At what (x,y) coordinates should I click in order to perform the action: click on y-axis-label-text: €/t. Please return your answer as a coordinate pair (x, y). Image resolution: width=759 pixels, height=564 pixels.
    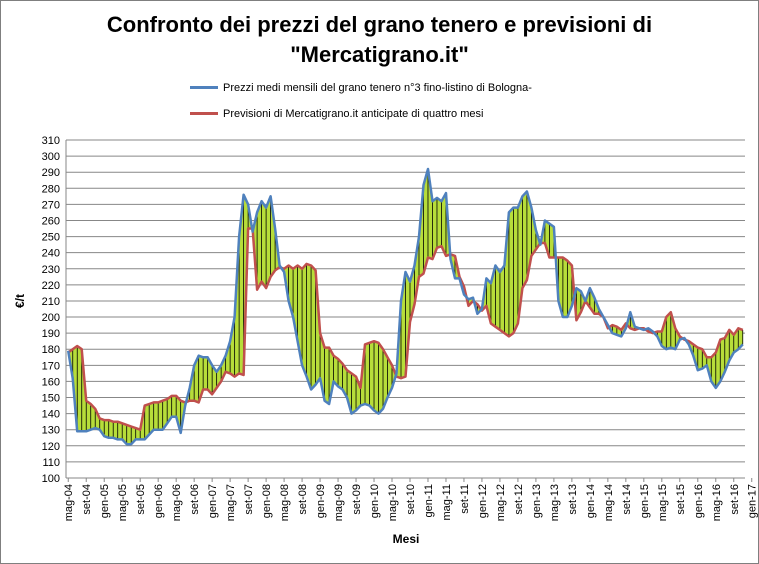
    Looking at the image, I should click on (20, 301).